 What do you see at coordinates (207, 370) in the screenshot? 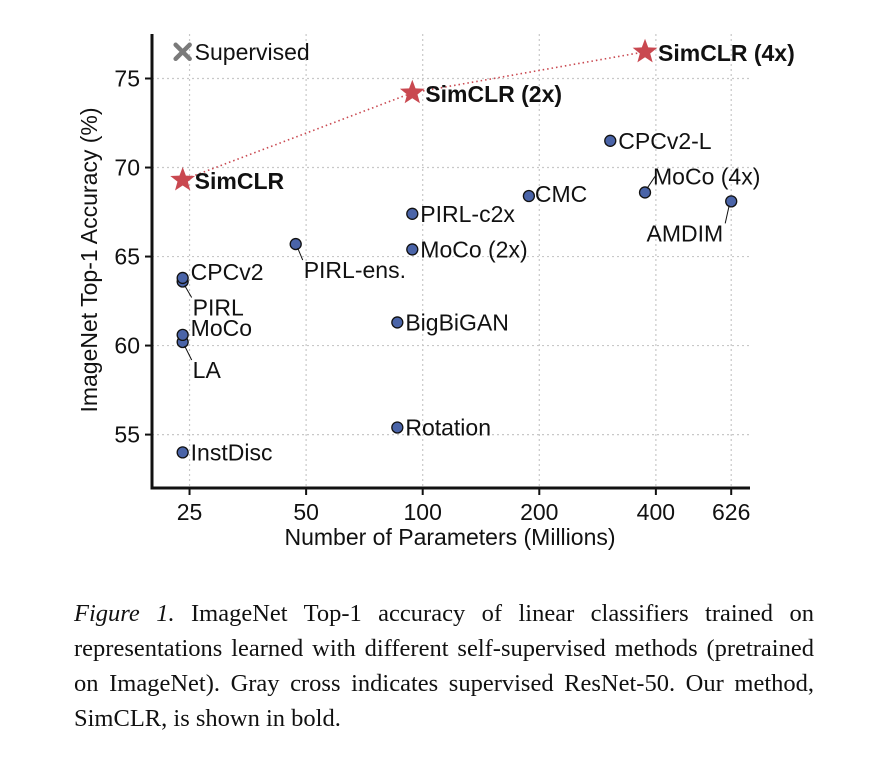
I see `point-label: LA` at bounding box center [207, 370].